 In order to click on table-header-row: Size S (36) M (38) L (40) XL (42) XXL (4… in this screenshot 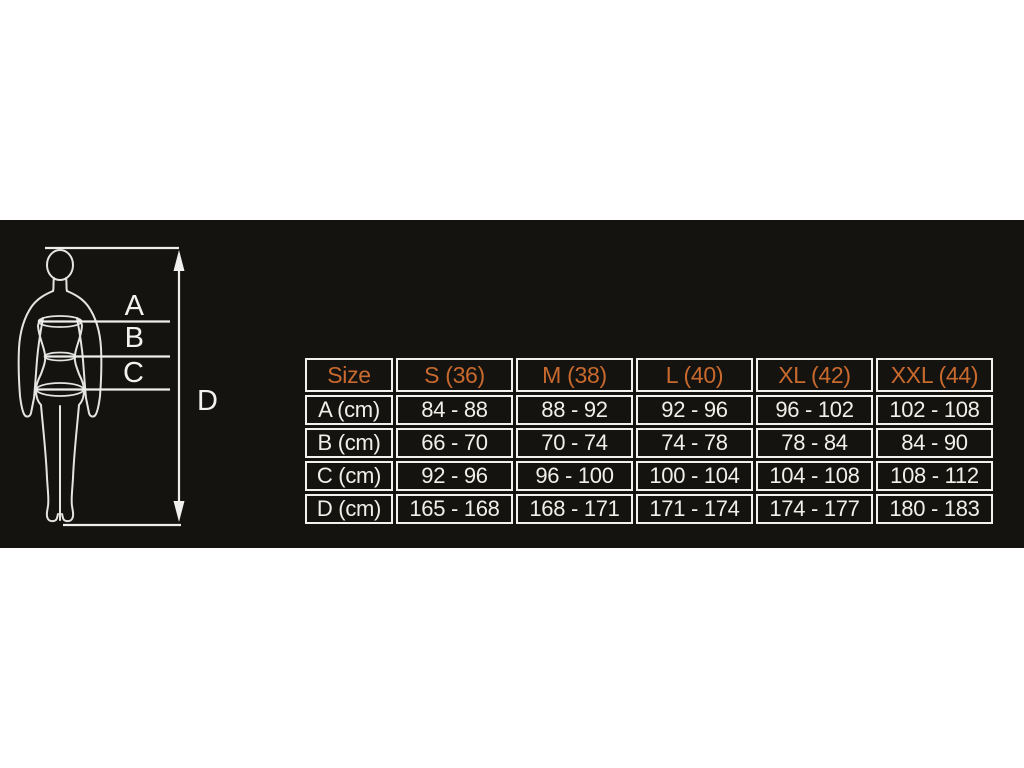, I will do `click(649, 375)`.